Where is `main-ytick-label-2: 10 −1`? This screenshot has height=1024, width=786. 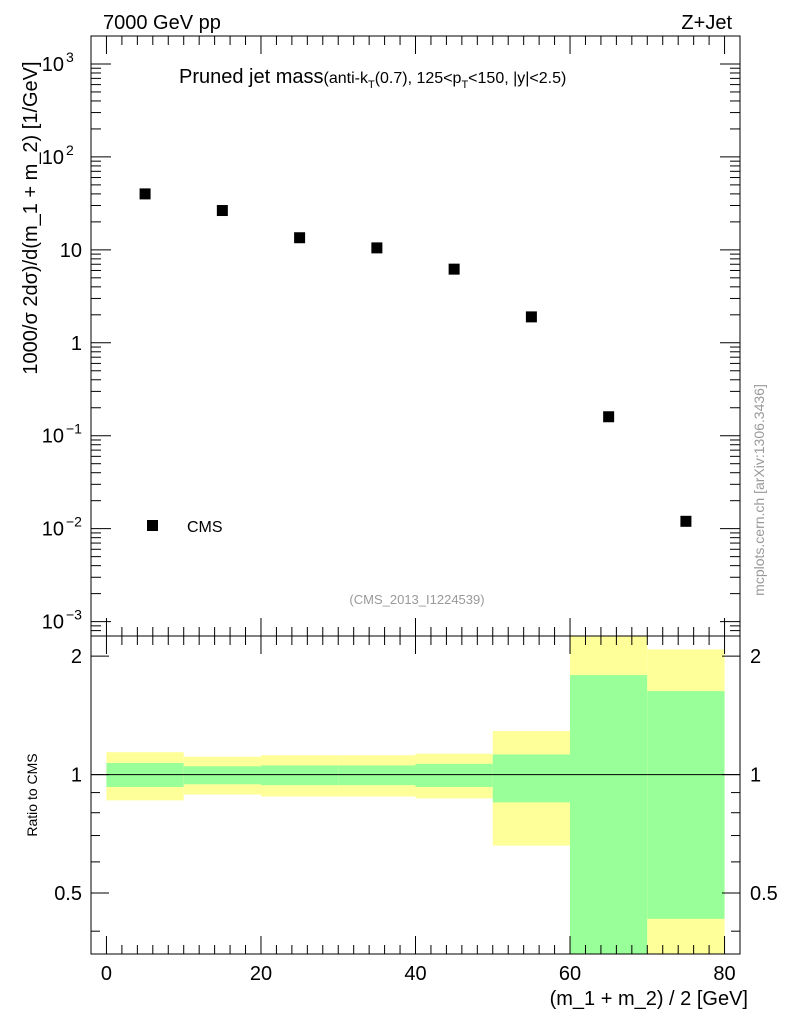 main-ytick-label-2: 10 −1 is located at coordinates (62, 434).